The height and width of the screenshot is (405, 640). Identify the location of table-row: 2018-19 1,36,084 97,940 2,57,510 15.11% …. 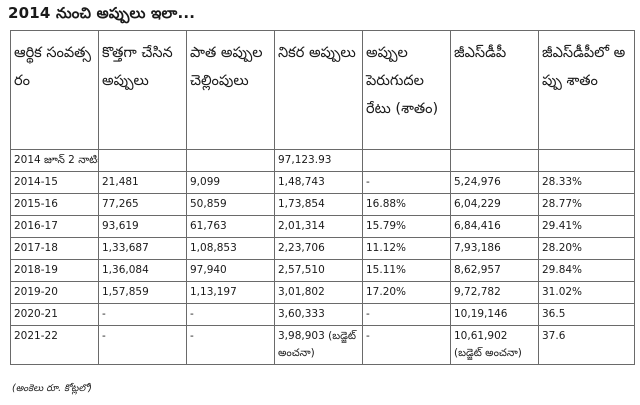
(322, 270).